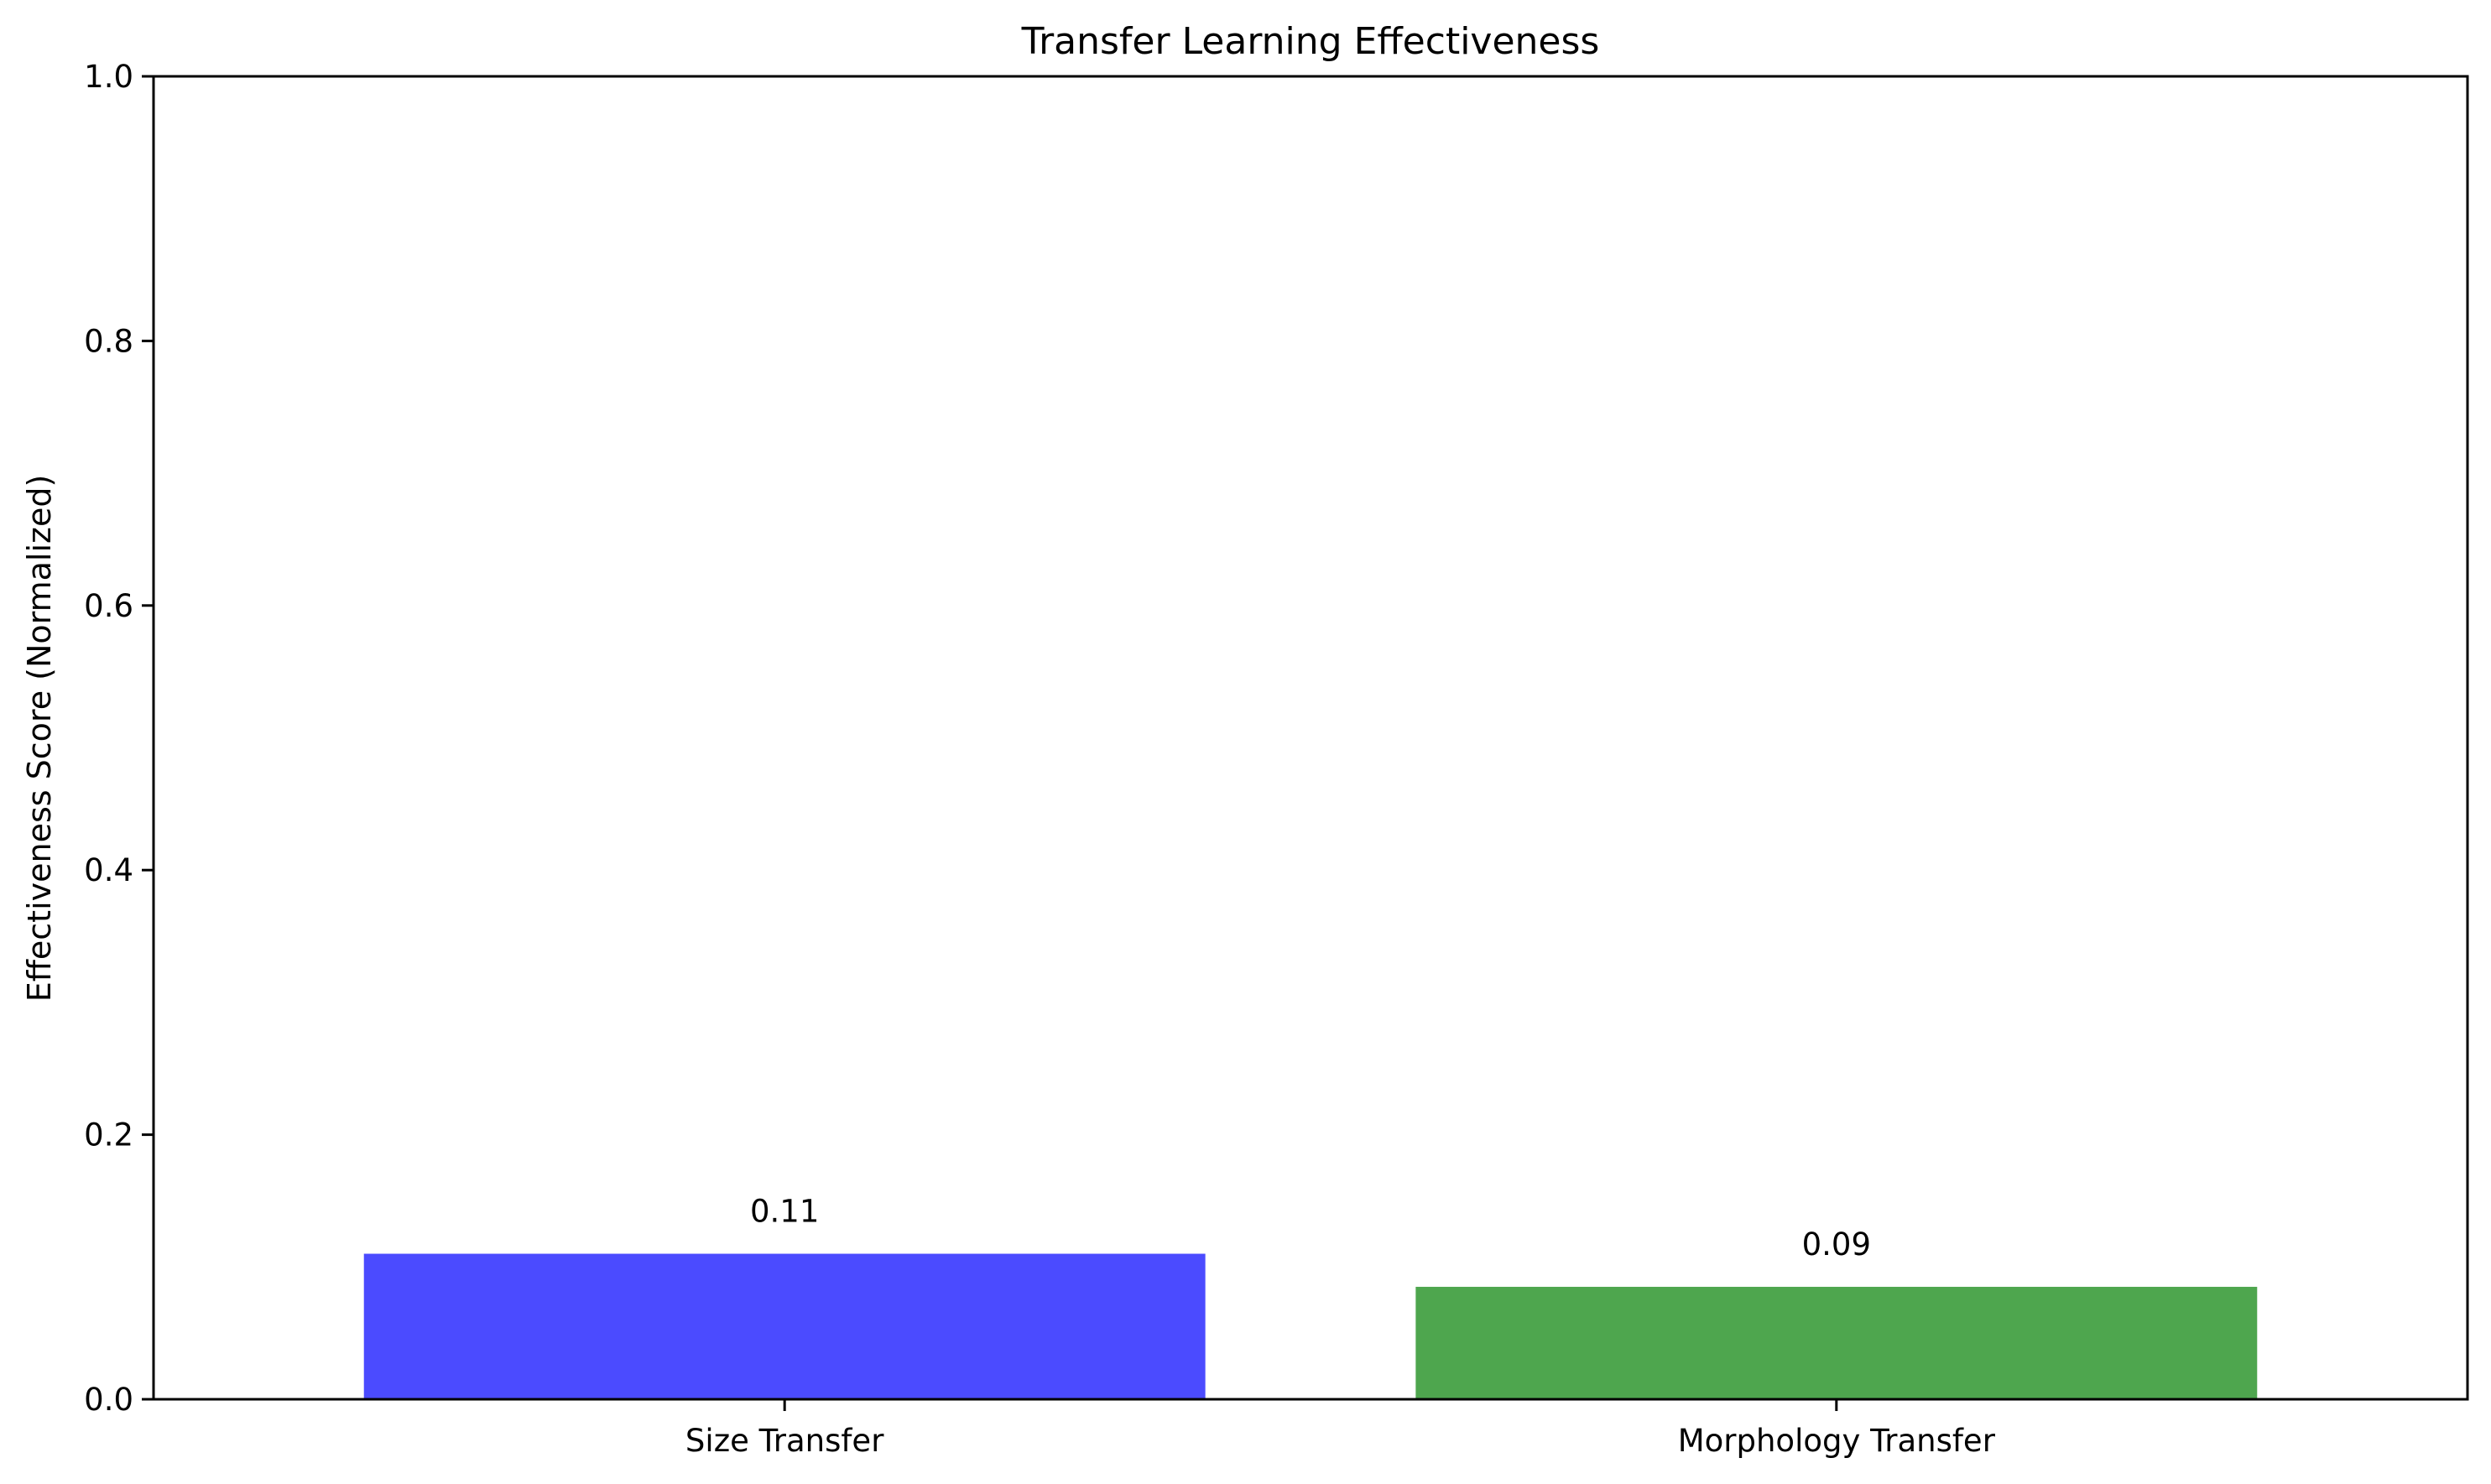 Image resolution: width=2491 pixels, height=1484 pixels. What do you see at coordinates (785, 1212) in the screenshot?
I see `data-label: 0.11` at bounding box center [785, 1212].